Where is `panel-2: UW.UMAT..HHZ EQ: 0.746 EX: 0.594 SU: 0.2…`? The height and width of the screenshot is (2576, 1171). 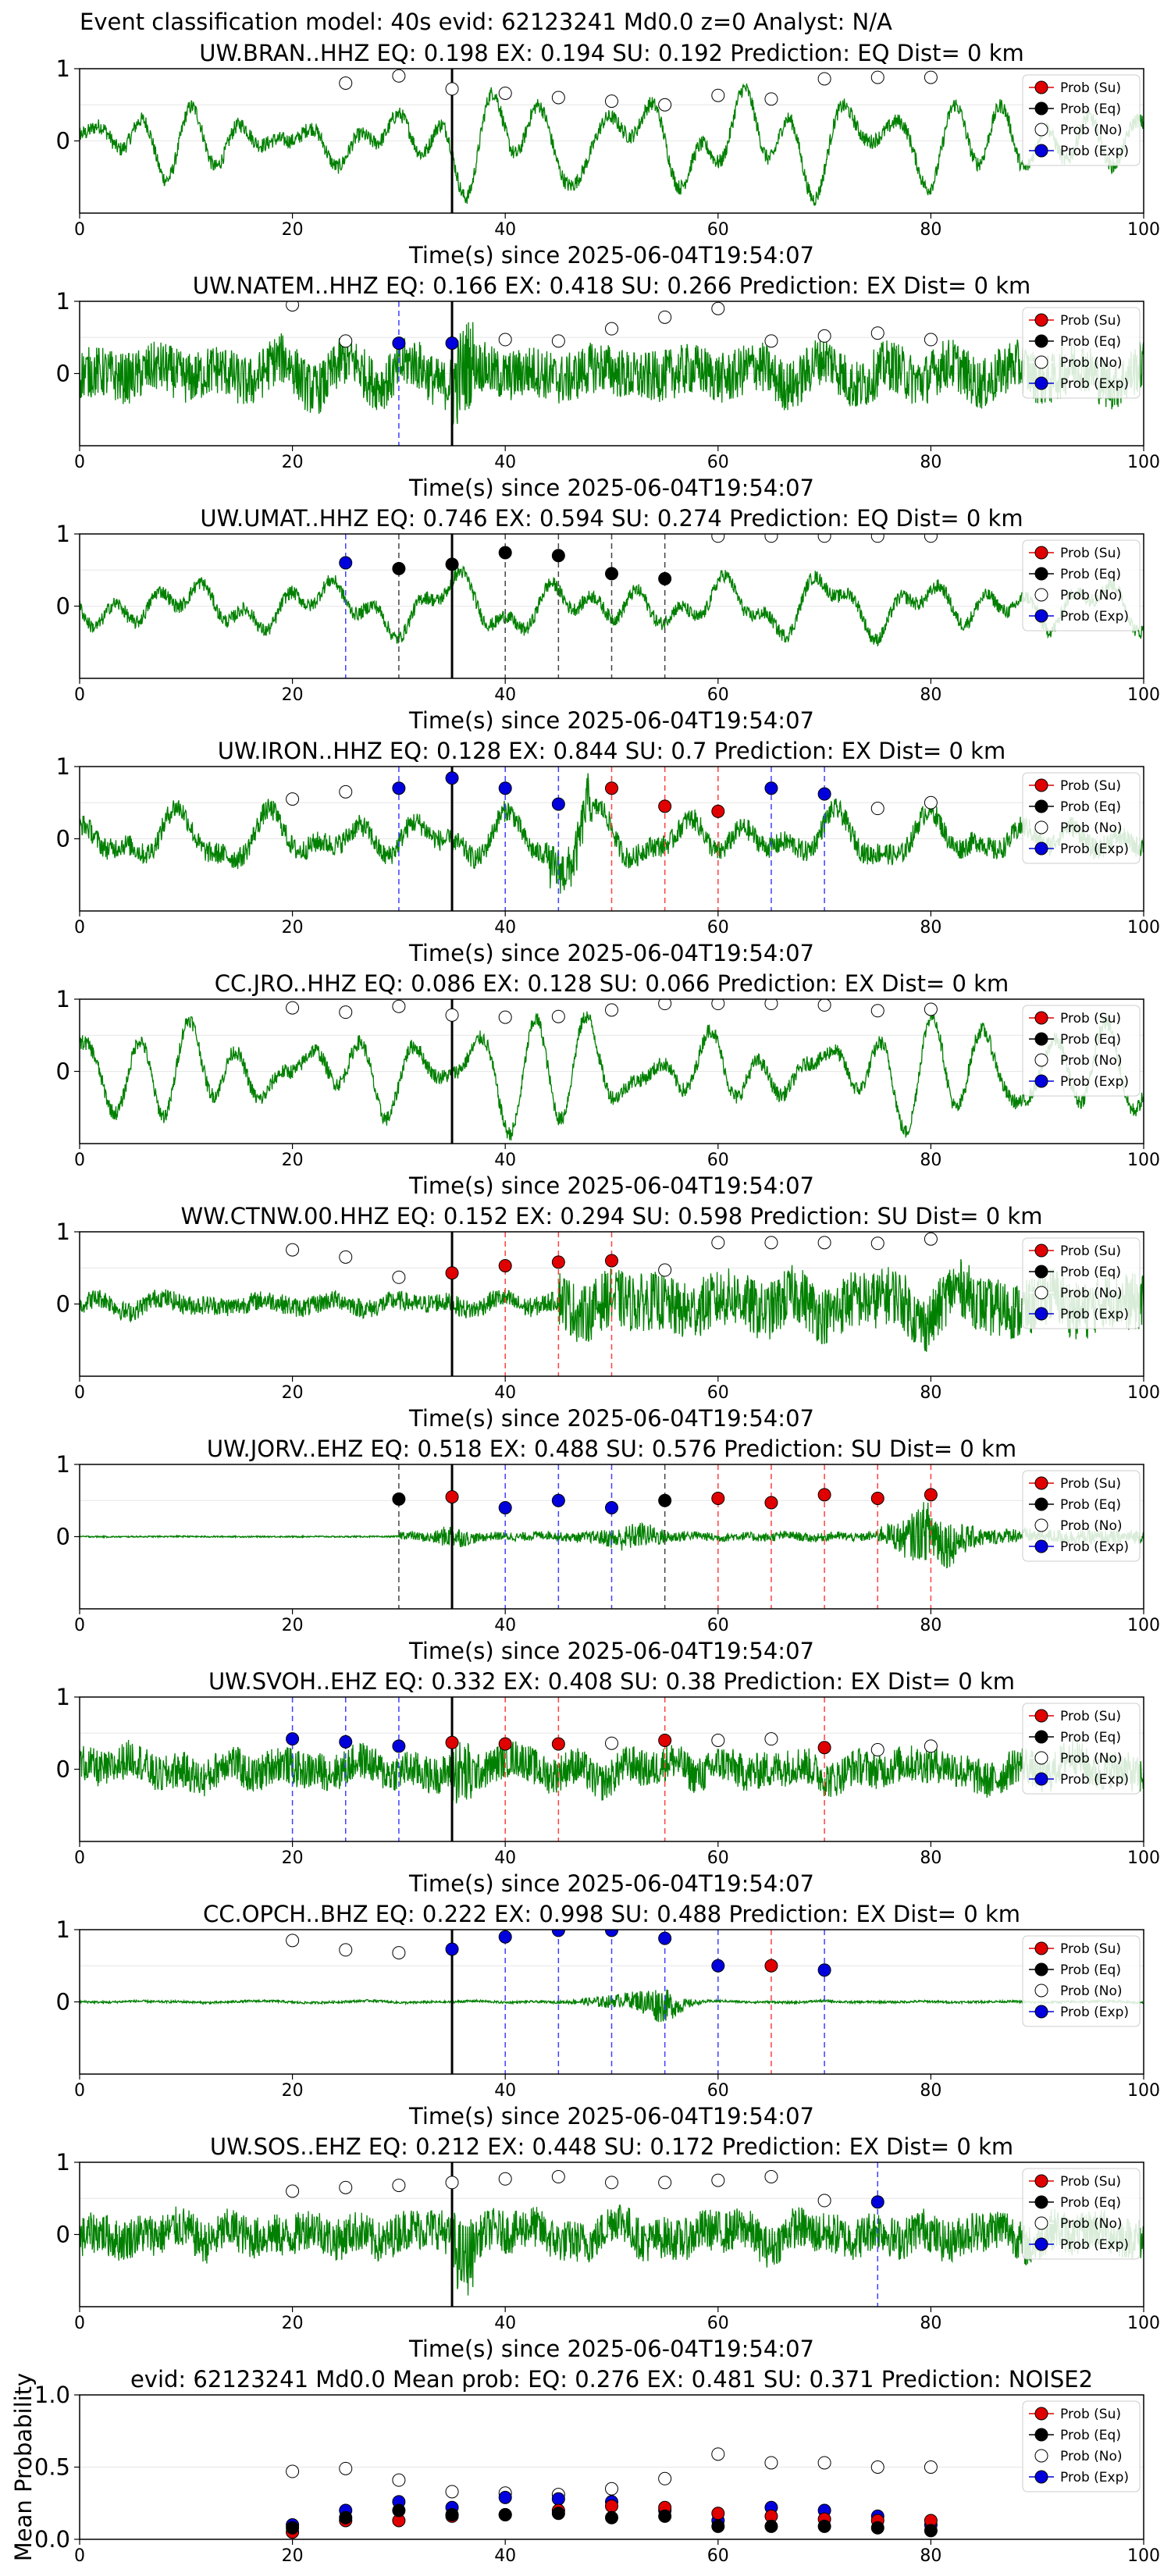
panel-2: UW.UMAT..HHZ EQ: 0.746 EX: 0.594 SU: 0.2… is located at coordinates (608, 619).